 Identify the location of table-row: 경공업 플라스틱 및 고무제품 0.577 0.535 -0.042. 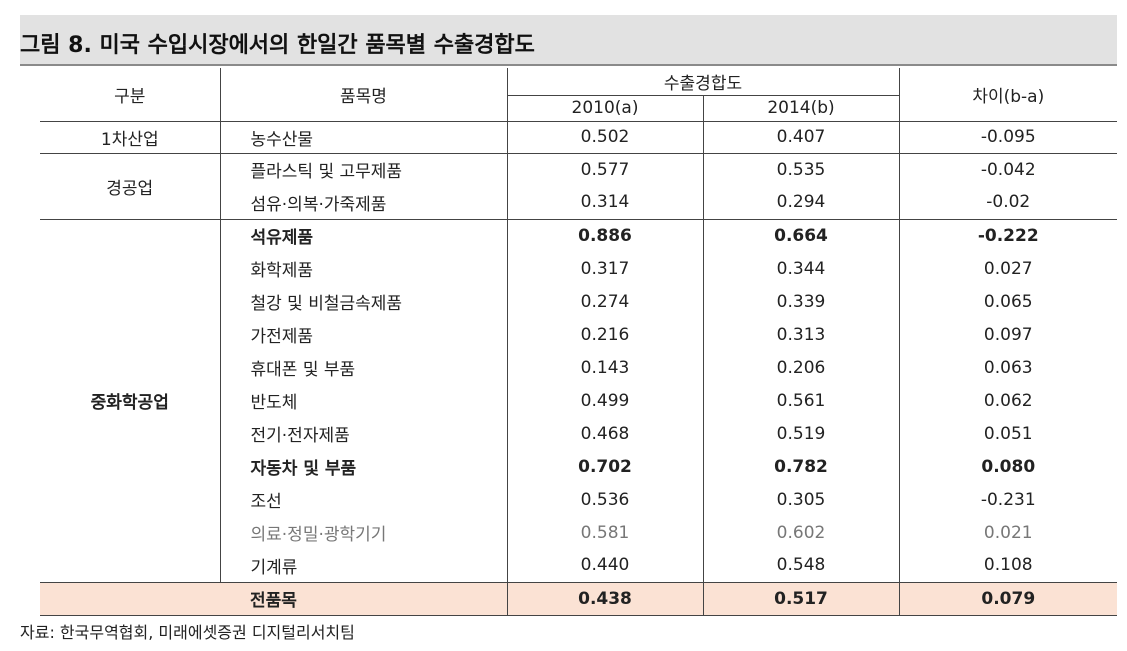
(578, 186).